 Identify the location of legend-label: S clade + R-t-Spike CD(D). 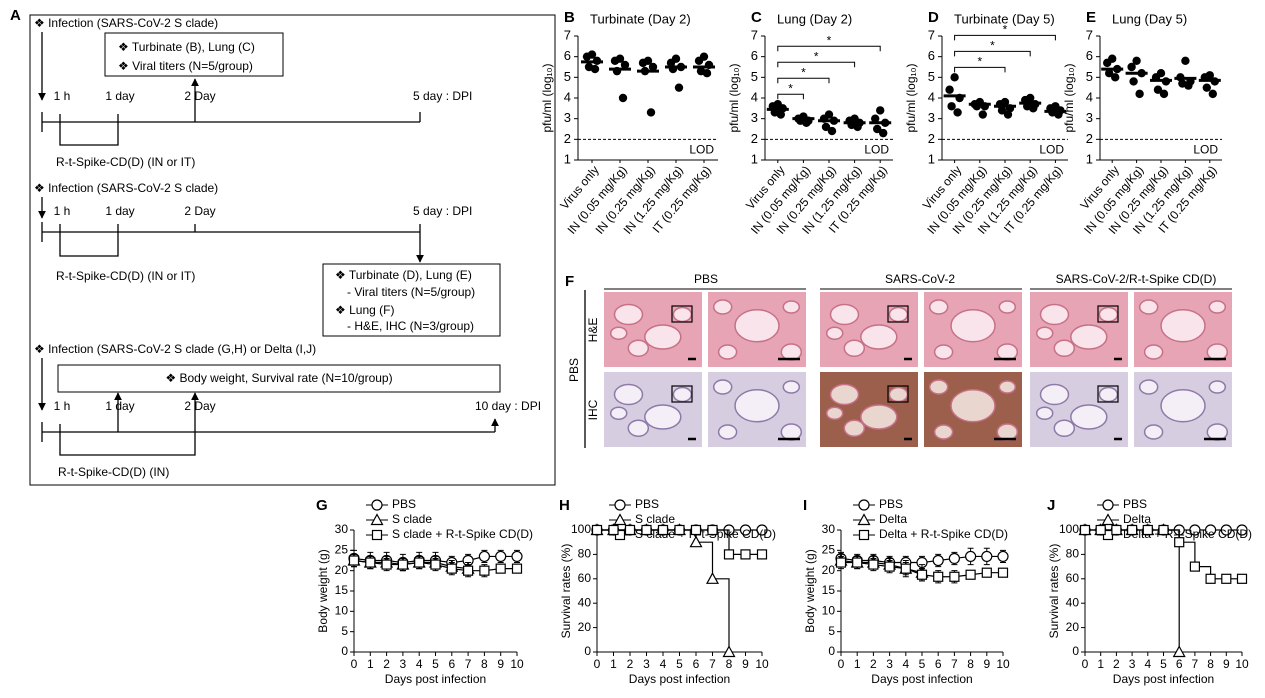
(462, 534).